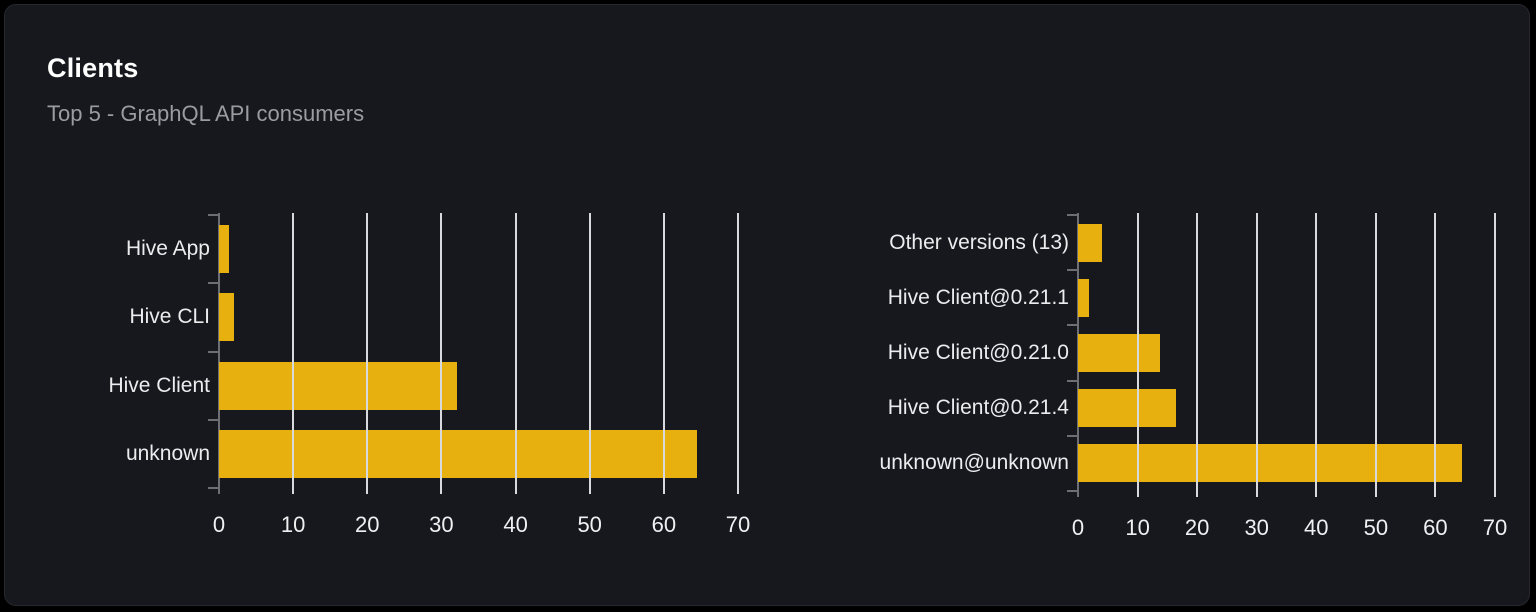  Describe the element at coordinates (226, 317) in the screenshot. I see `bar-hive-cli` at that location.